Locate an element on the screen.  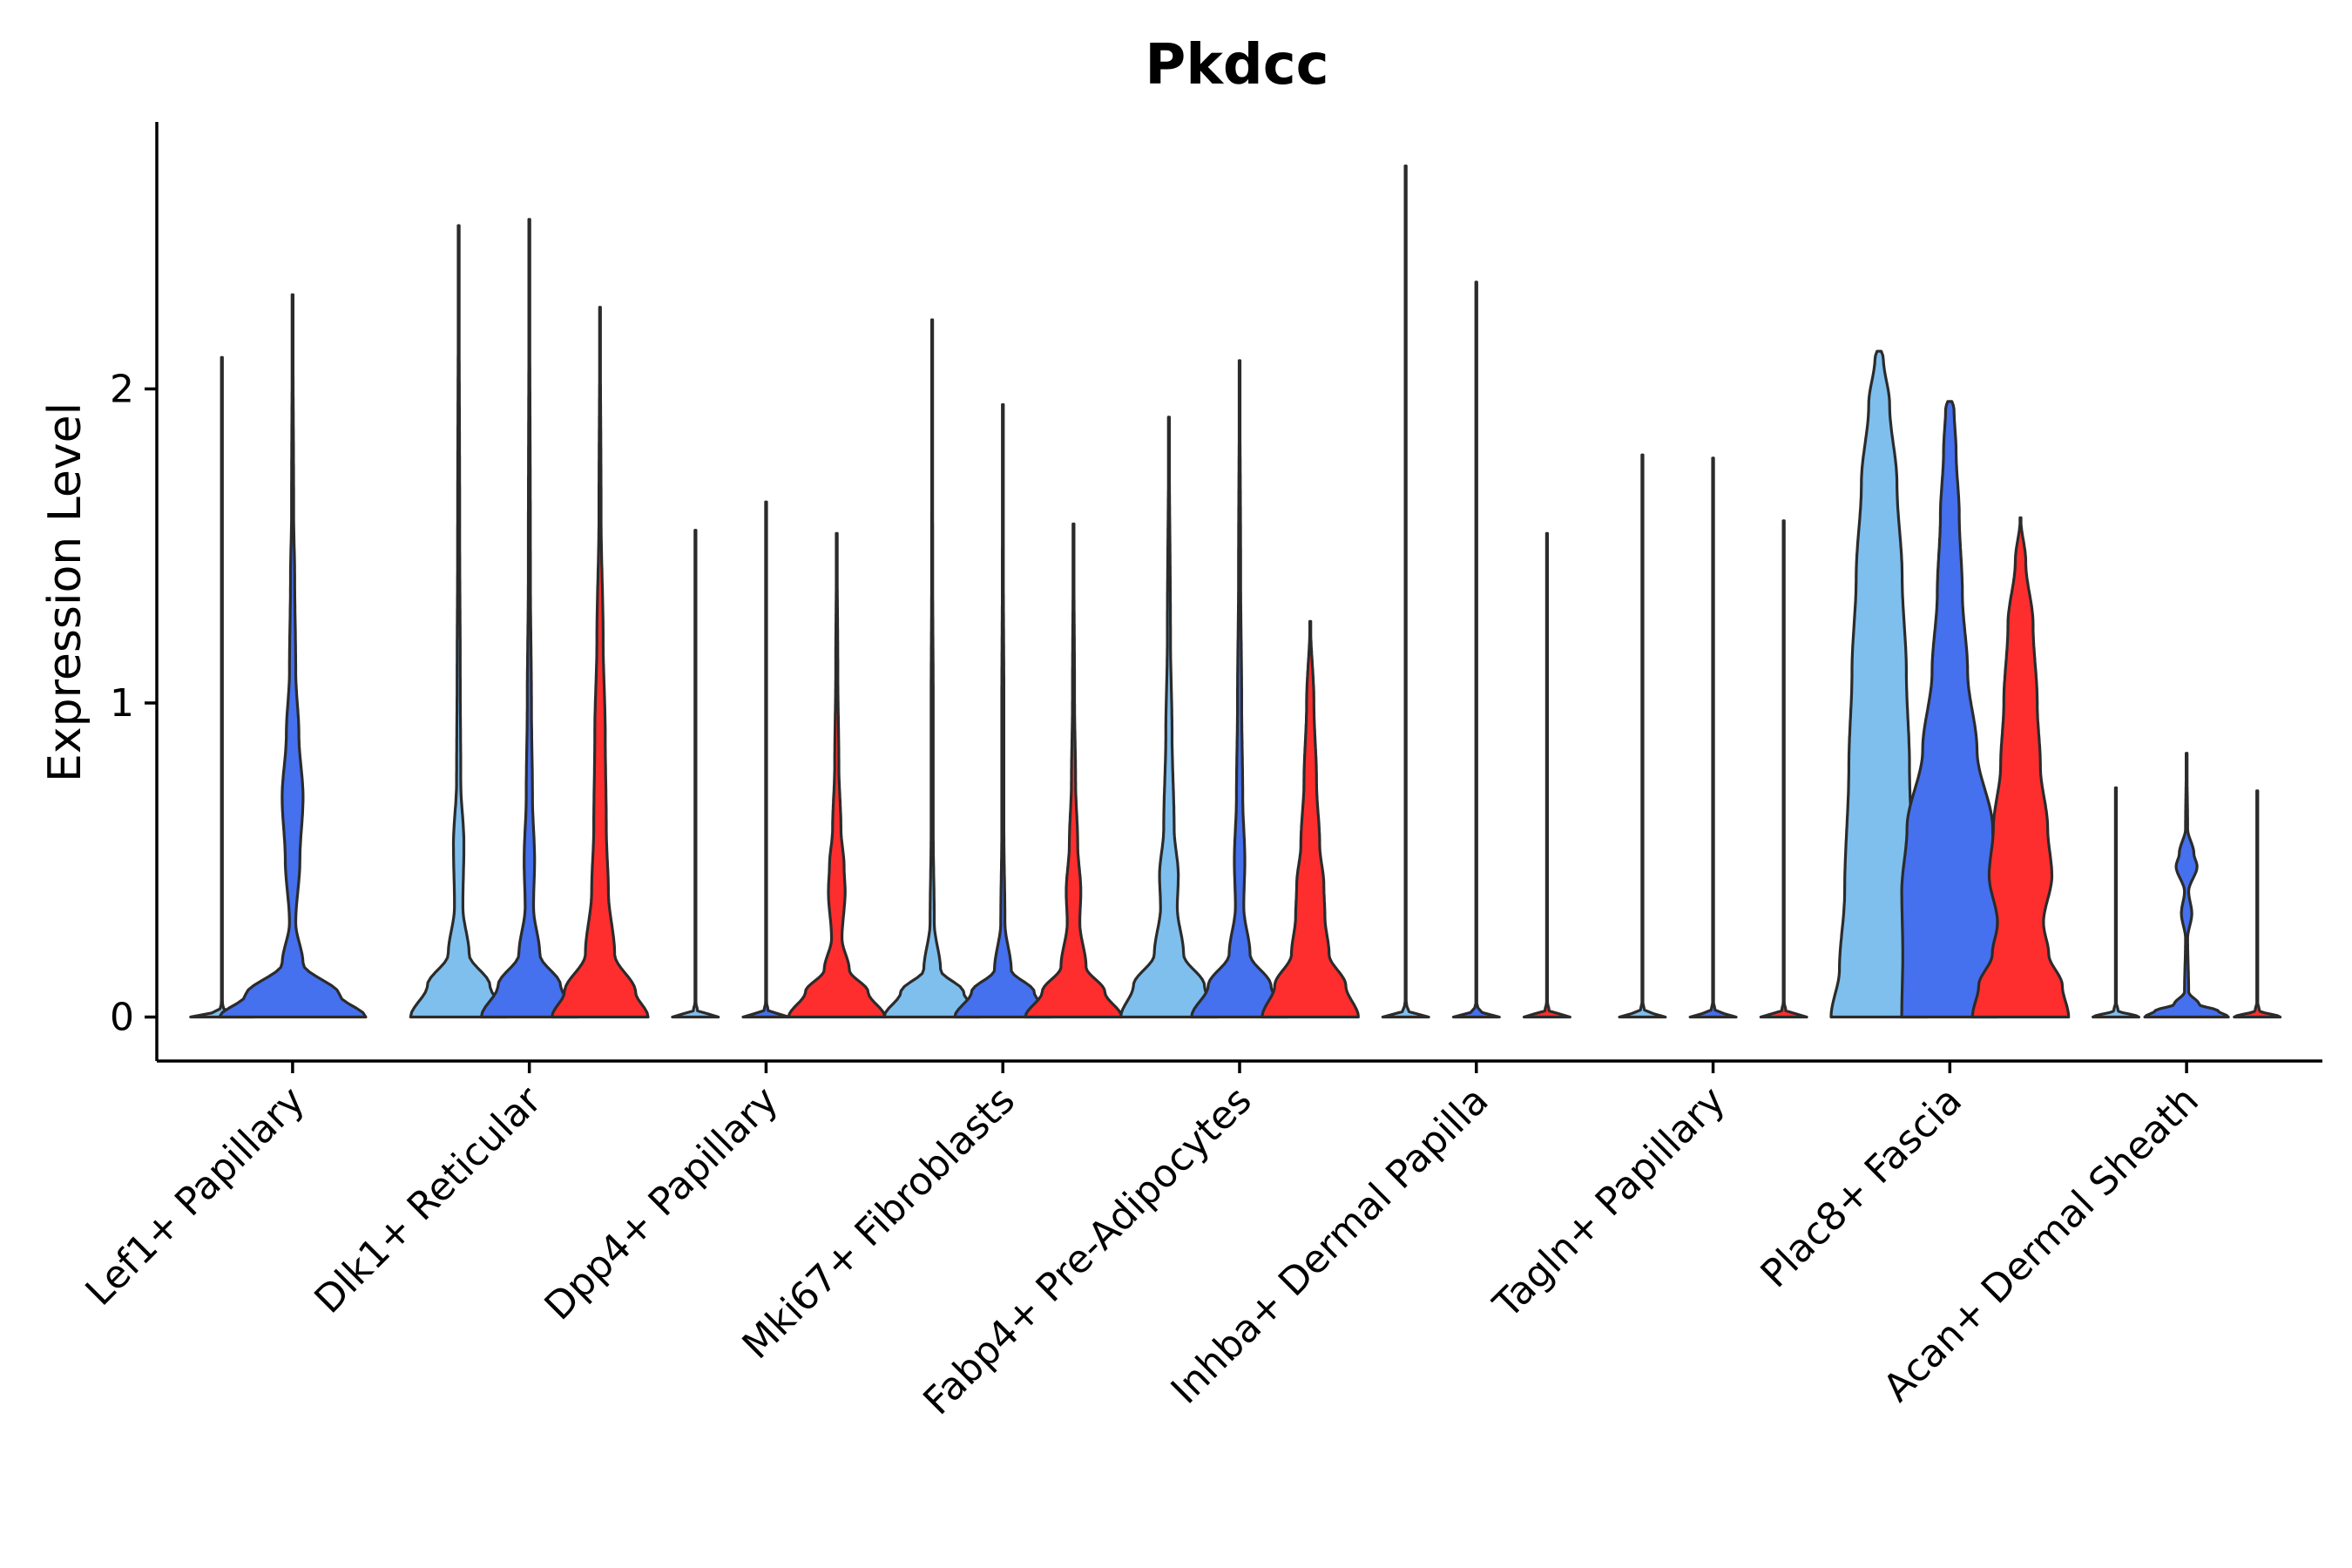
violin-inhba-dermal-papilla-group1 is located at coordinates (1405, 591).